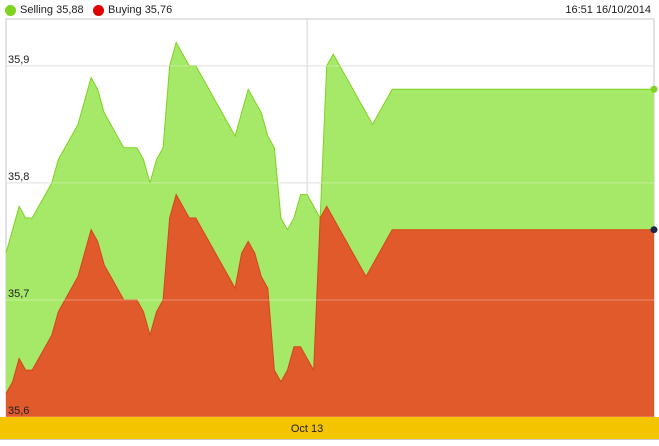 The width and height of the screenshot is (659, 446). Describe the element at coordinates (52, 10) in the screenshot. I see `legend-label-selling: Selling 35,88` at that location.